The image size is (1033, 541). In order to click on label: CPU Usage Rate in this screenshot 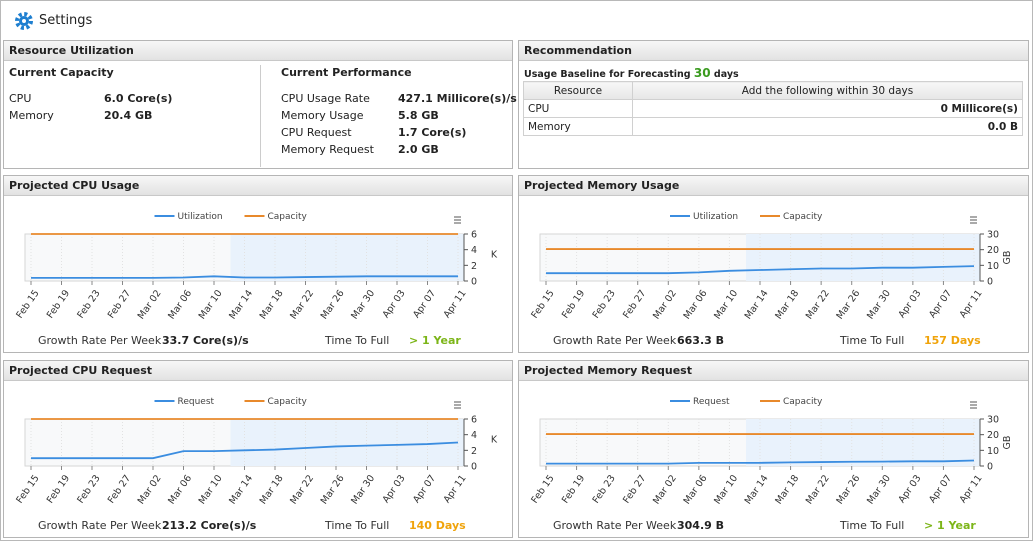, I will do `click(325, 98)`.